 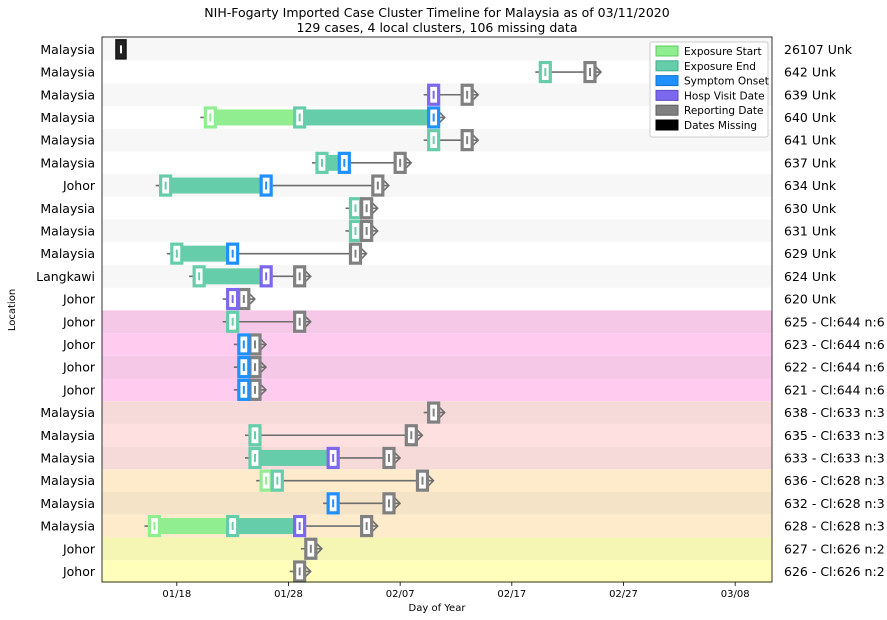 I want to click on case-label: 631 Unk, so click(x=810, y=230).